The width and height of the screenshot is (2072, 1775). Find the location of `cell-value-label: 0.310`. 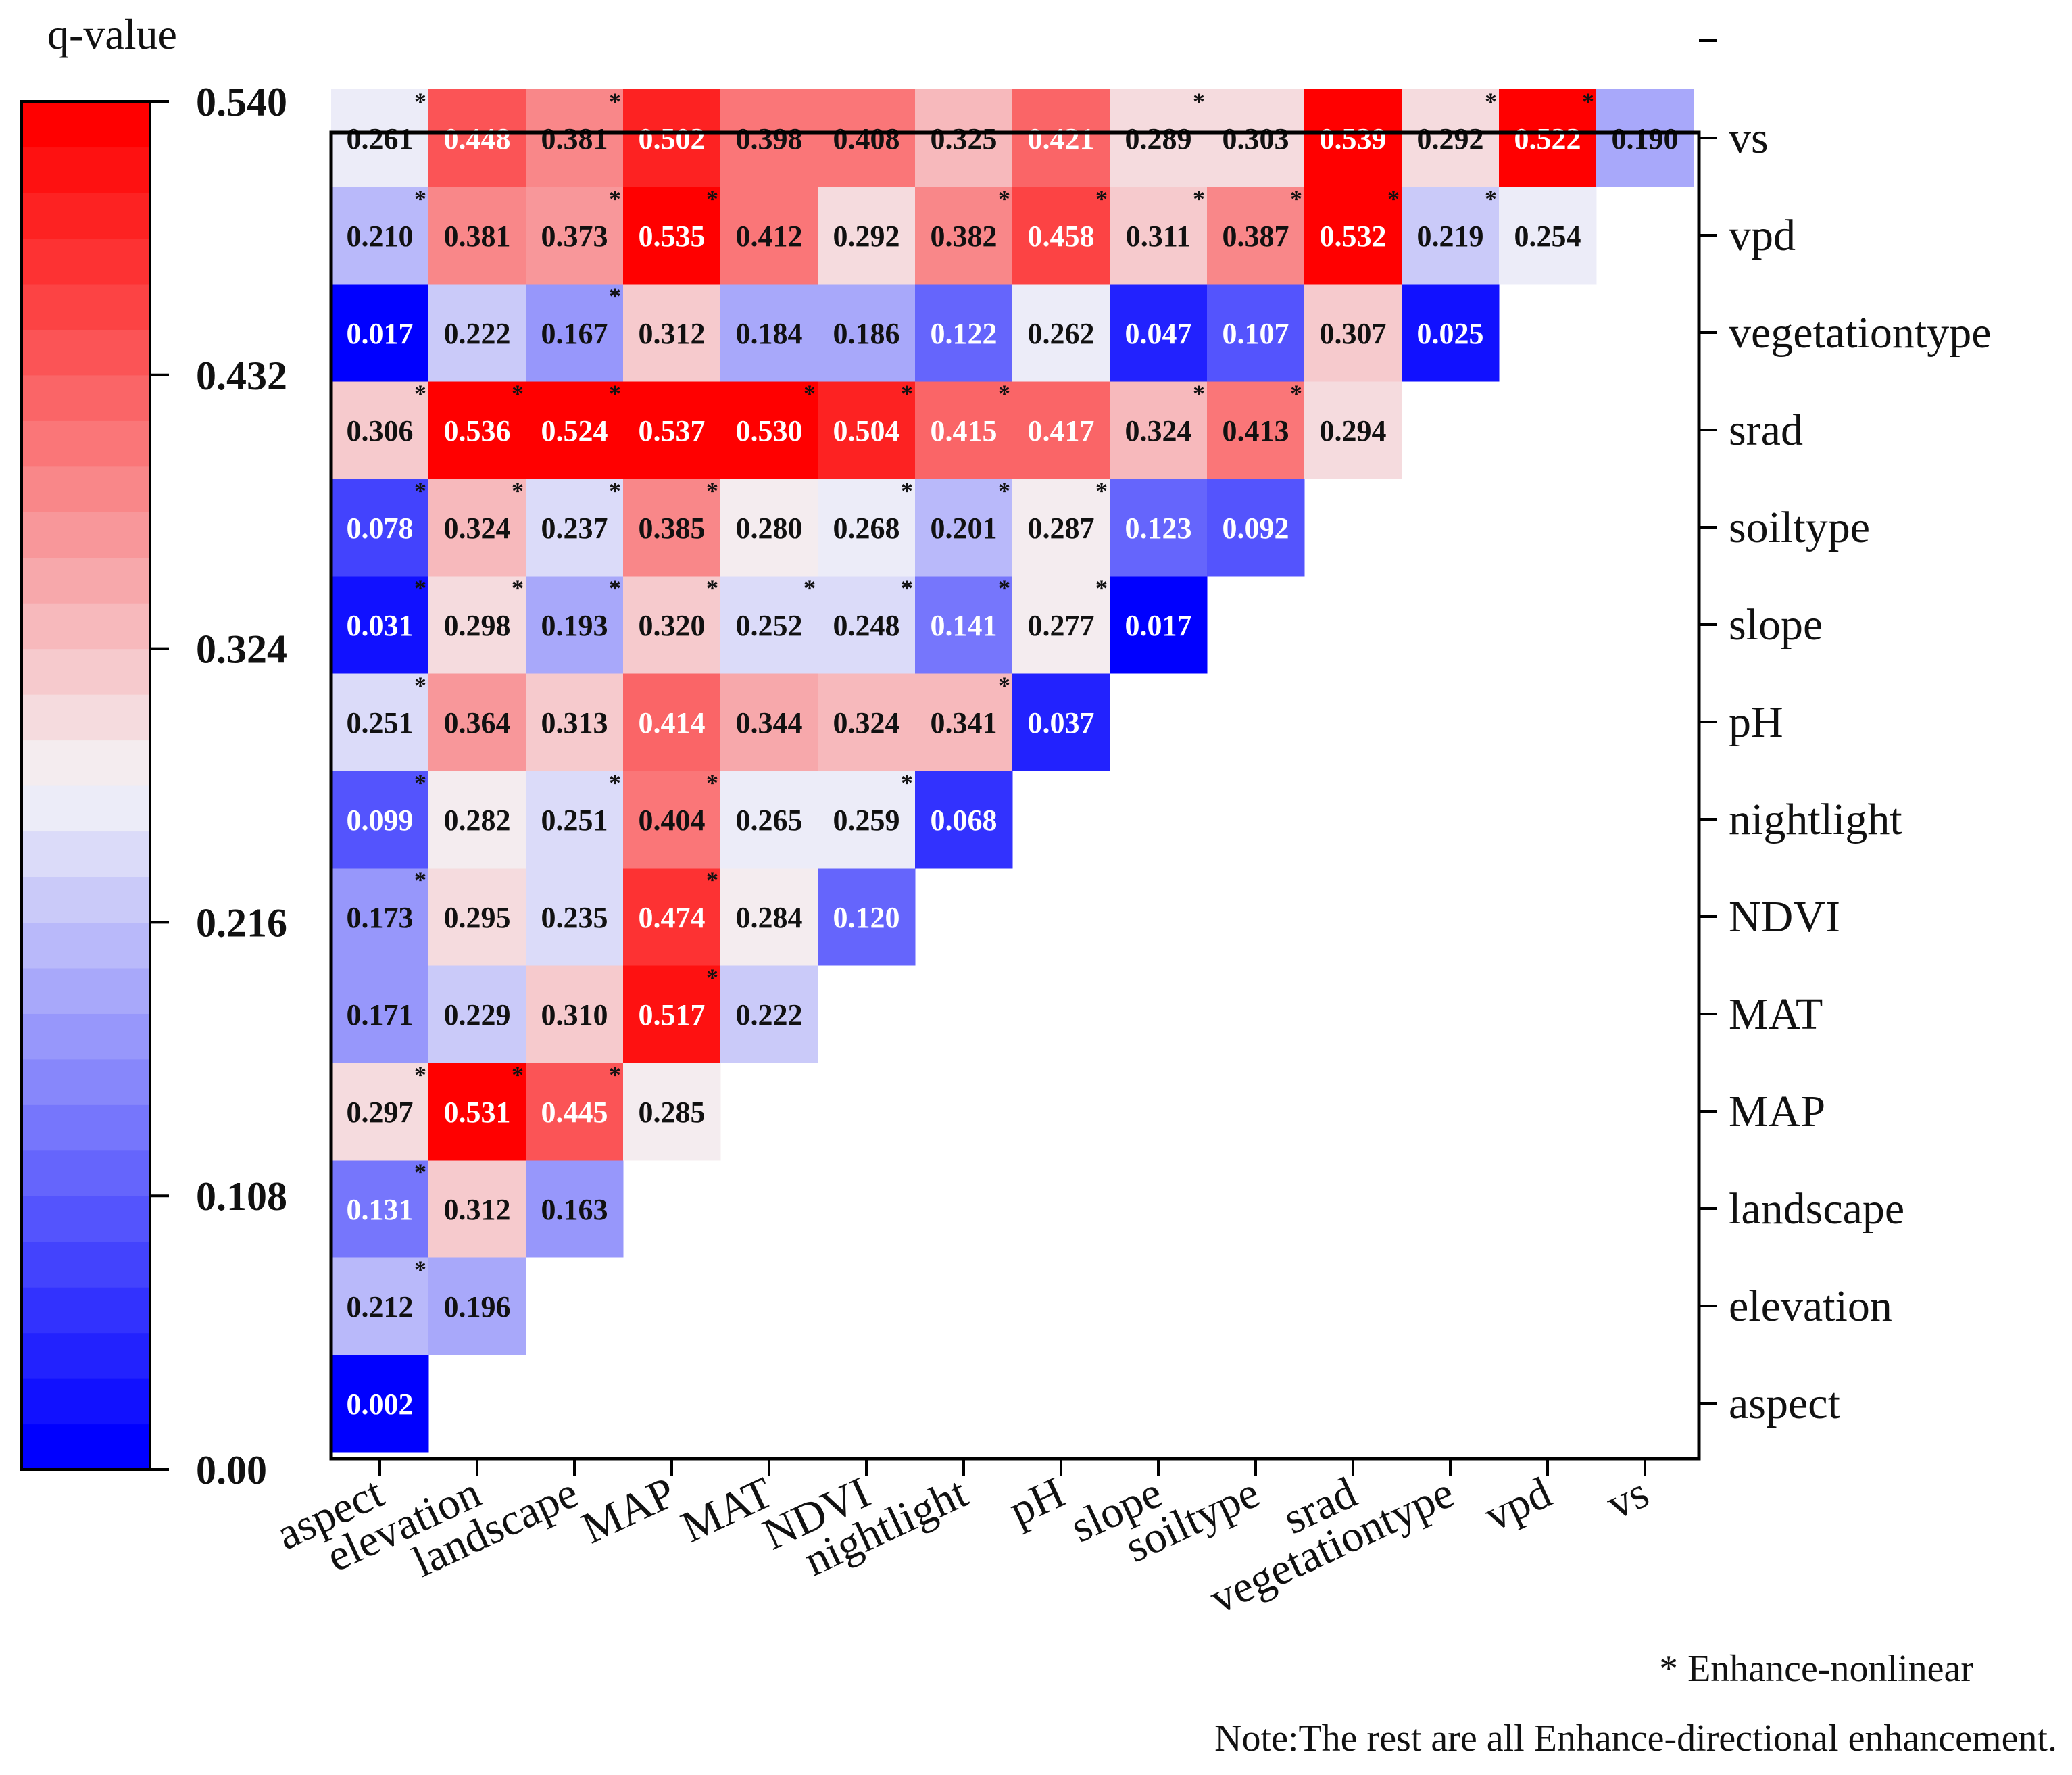

cell-value-label: 0.310 is located at coordinates (574, 1014).